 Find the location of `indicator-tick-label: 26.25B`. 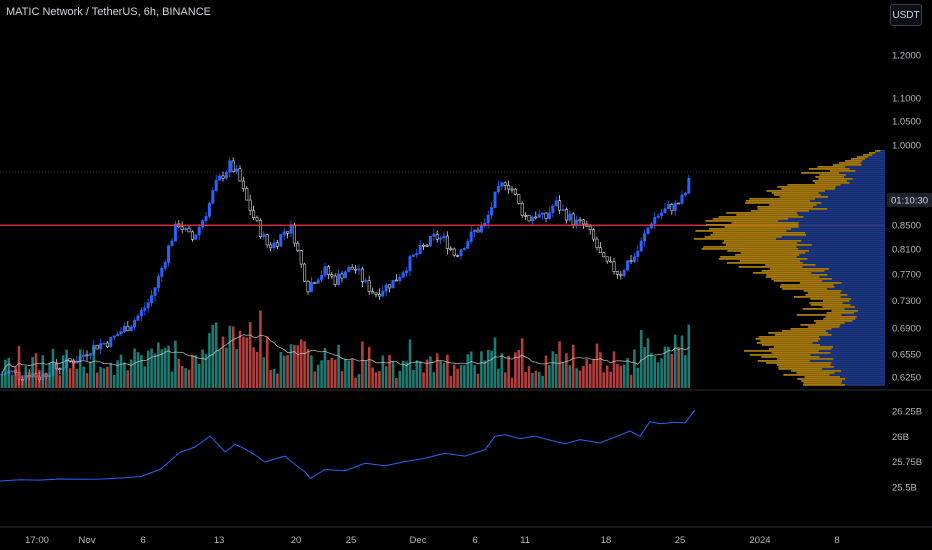

indicator-tick-label: 26.25B is located at coordinates (907, 412).